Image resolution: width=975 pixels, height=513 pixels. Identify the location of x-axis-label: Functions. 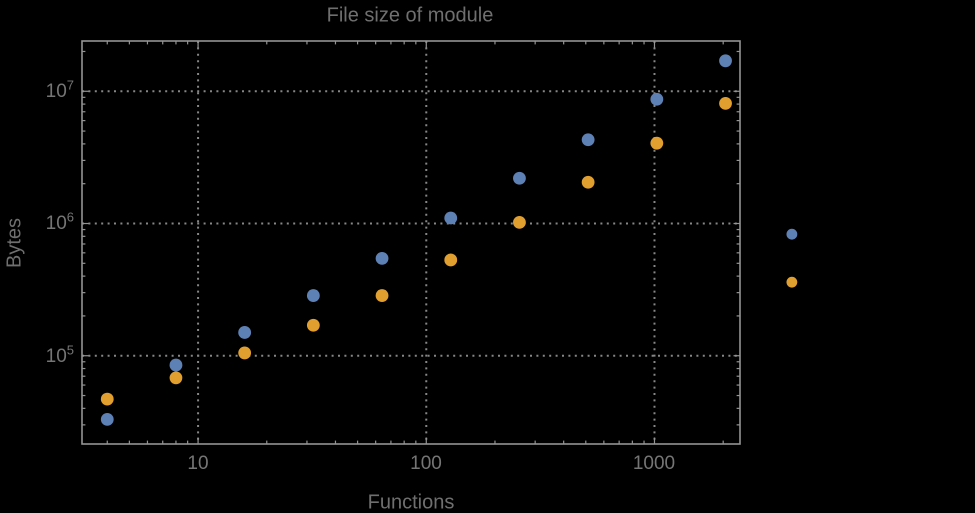
(411, 502).